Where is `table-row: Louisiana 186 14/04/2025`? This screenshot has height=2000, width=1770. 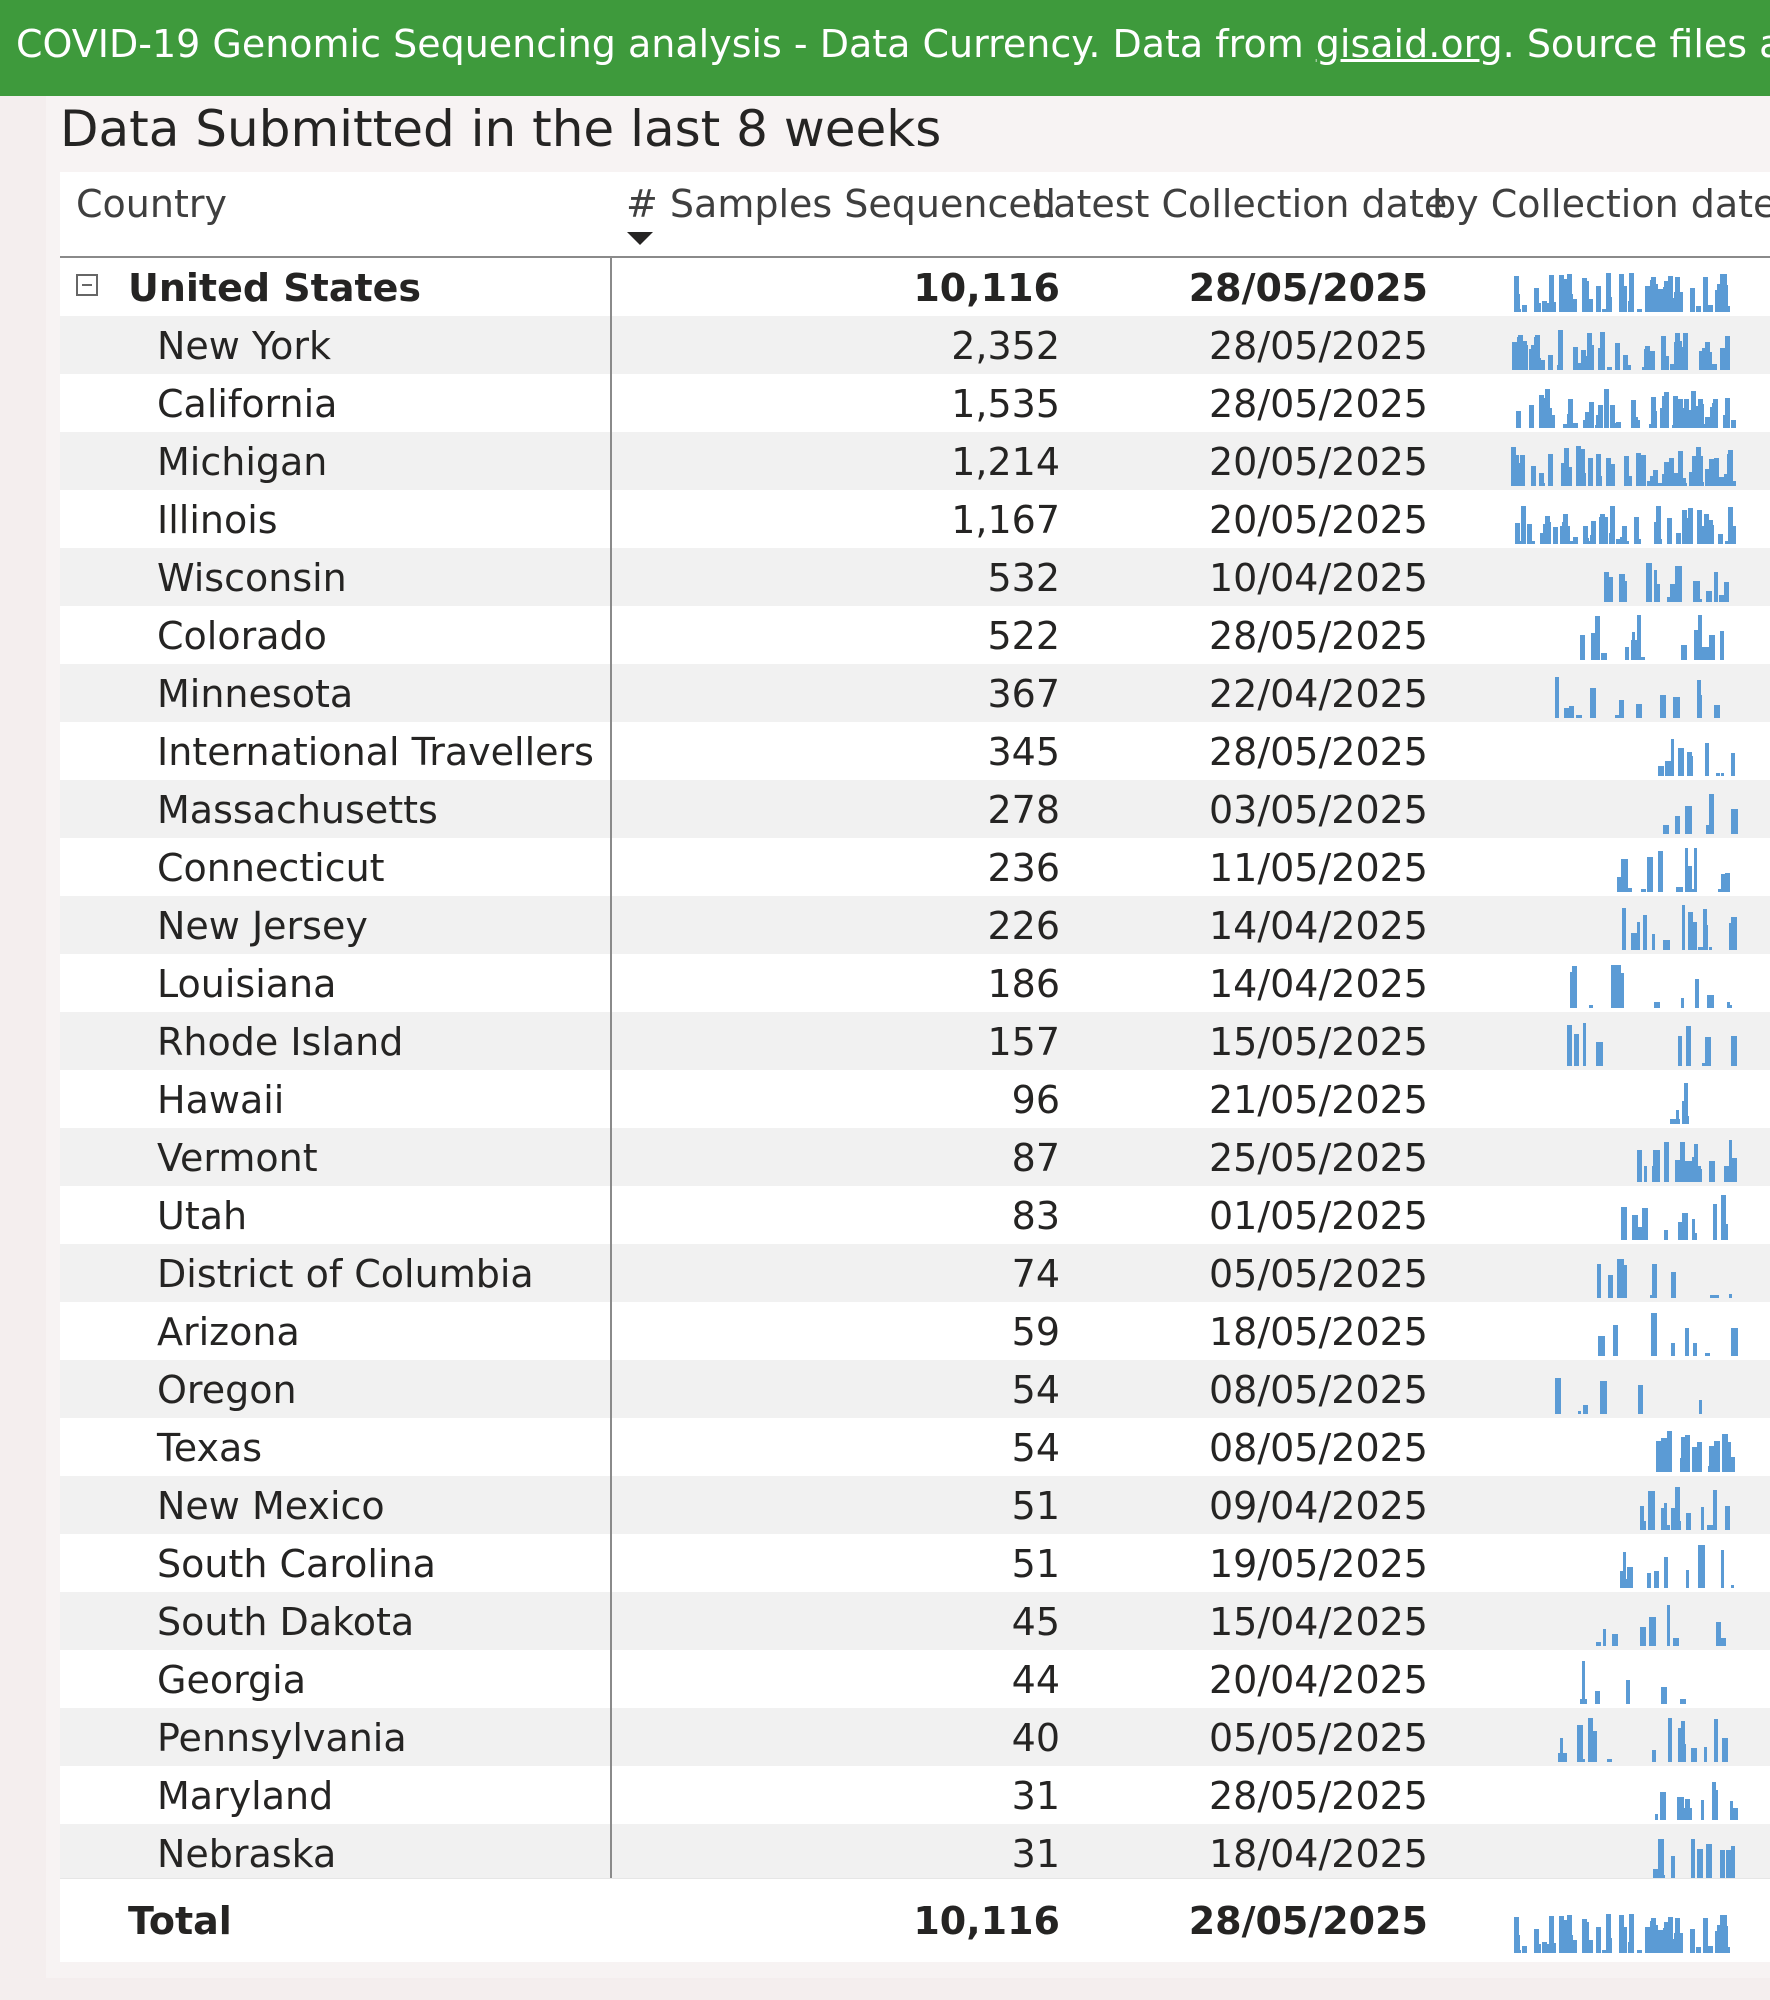 table-row: Louisiana 186 14/04/2025 is located at coordinates (915, 983).